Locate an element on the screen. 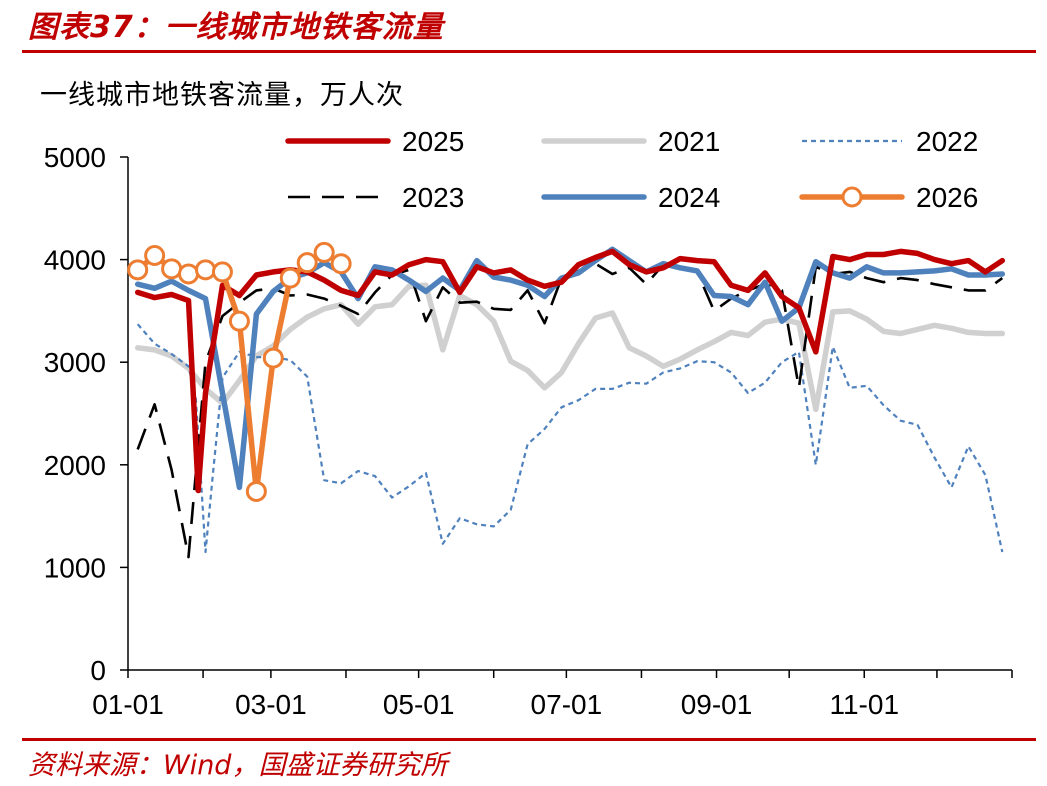 The width and height of the screenshot is (1047, 786). figure-title: 图表37：一线城市地铁客流量 is located at coordinates (236, 27).